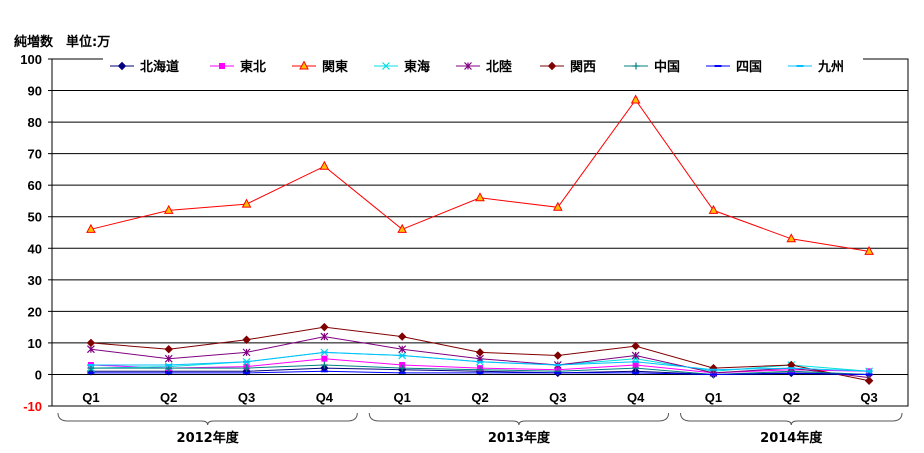  What do you see at coordinates (320, 67) in the screenshot?
I see `legend-item: 関東` at bounding box center [320, 67].